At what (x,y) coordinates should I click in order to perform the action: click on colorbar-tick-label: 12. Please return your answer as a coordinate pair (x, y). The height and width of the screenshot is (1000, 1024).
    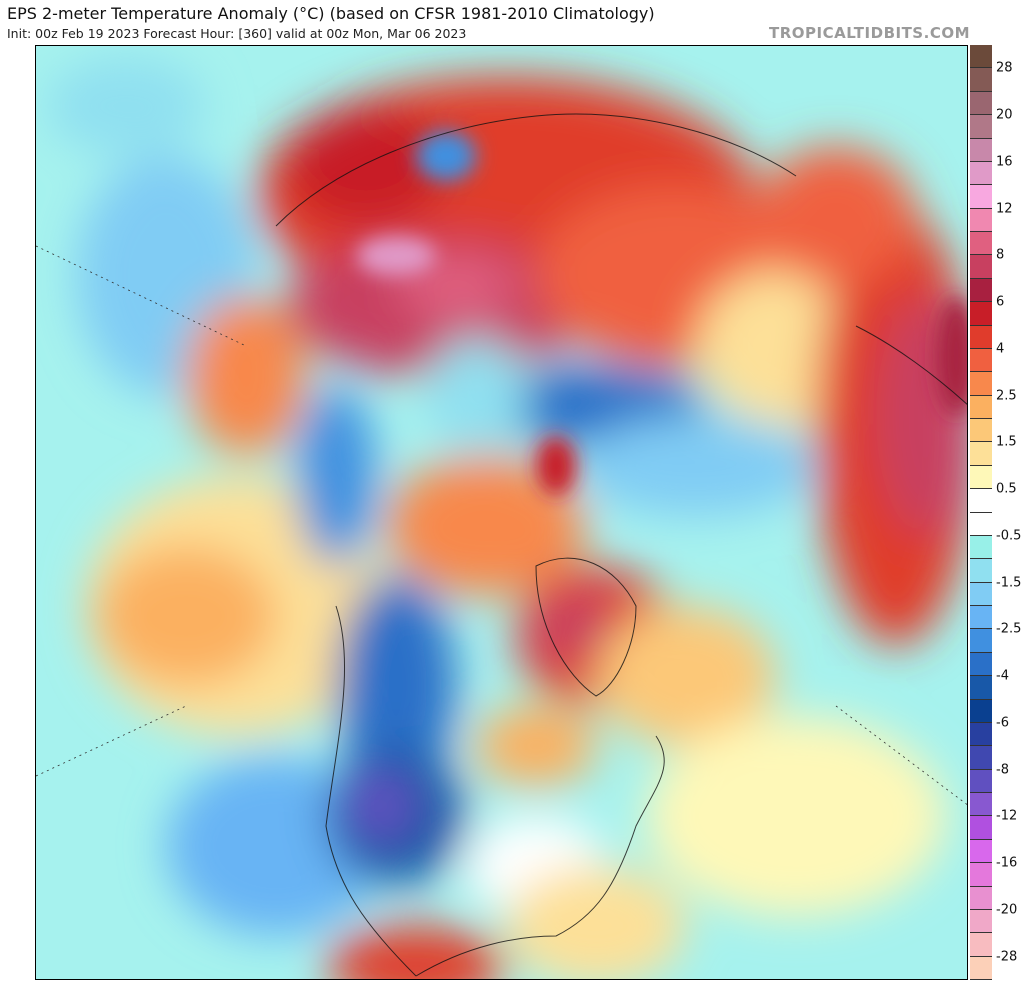
    Looking at the image, I should click on (1004, 209).